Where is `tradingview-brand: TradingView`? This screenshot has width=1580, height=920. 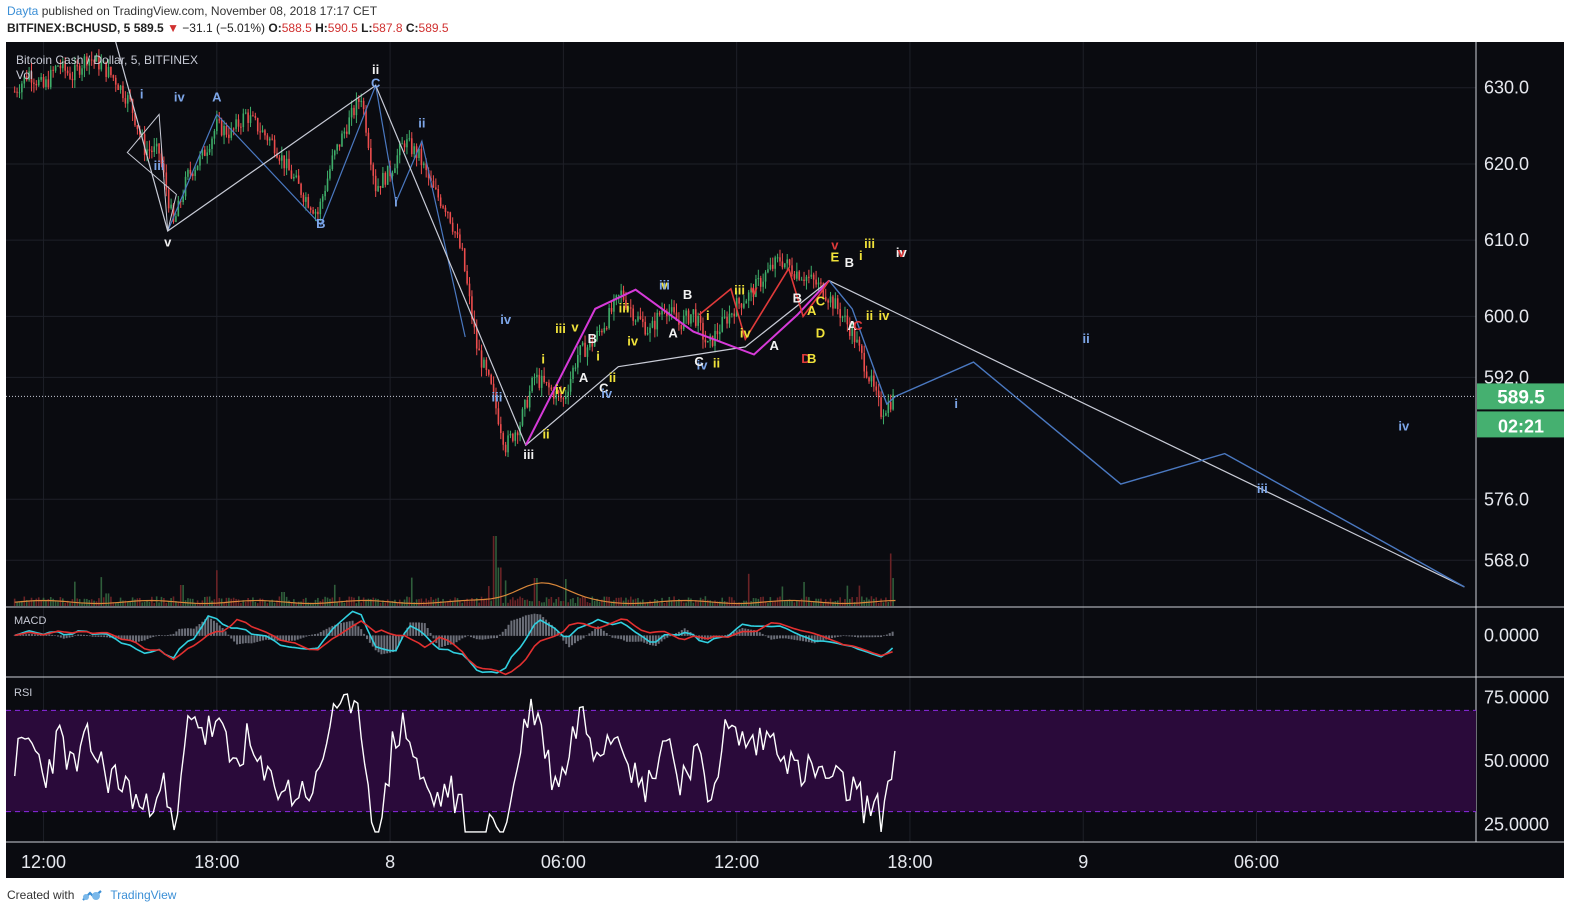 tradingview-brand: TradingView is located at coordinates (143, 895).